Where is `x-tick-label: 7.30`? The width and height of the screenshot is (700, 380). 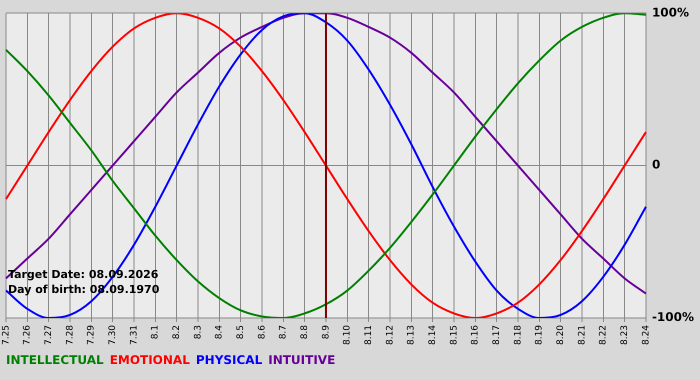
x-tick-label: 7.30 is located at coordinates (113, 335).